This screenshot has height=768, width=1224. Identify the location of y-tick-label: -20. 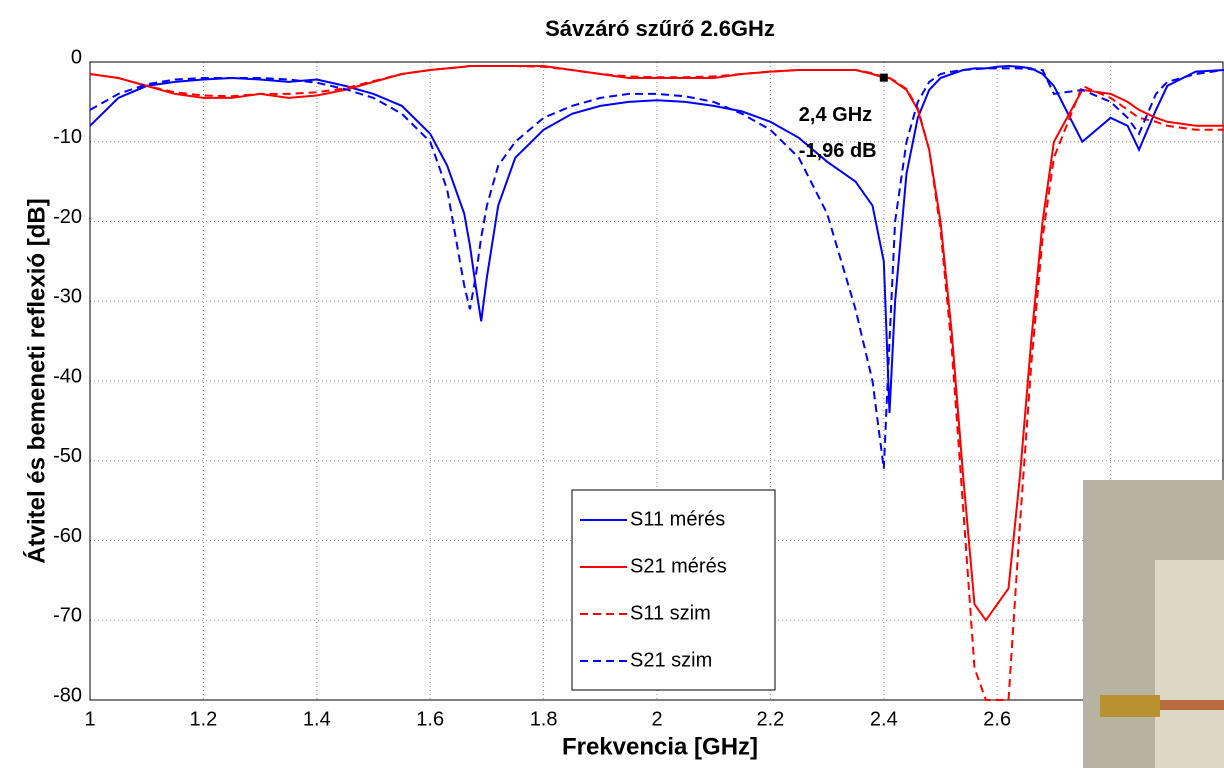
(67, 217).